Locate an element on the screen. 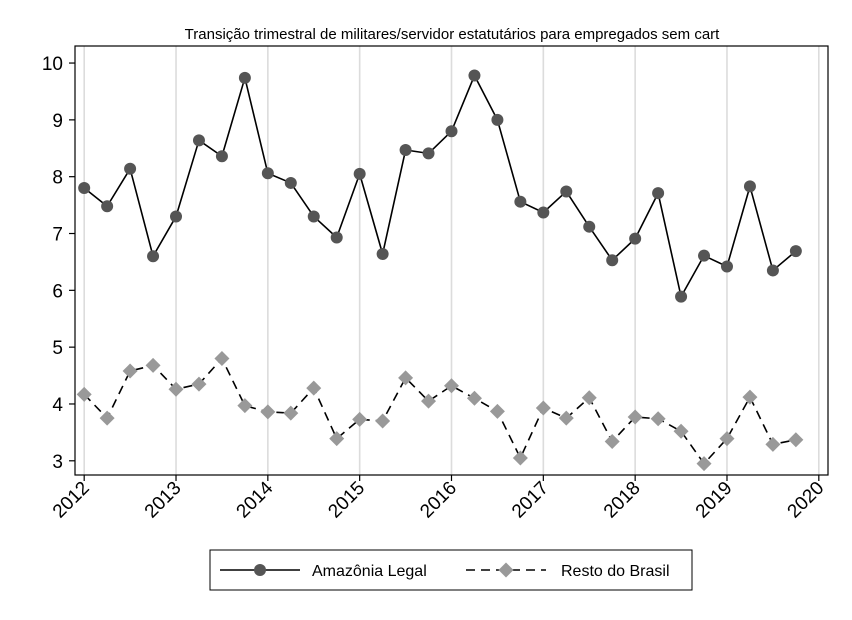 The width and height of the screenshot is (852, 620). y-tick-label-8: 8 is located at coordinates (57, 178).